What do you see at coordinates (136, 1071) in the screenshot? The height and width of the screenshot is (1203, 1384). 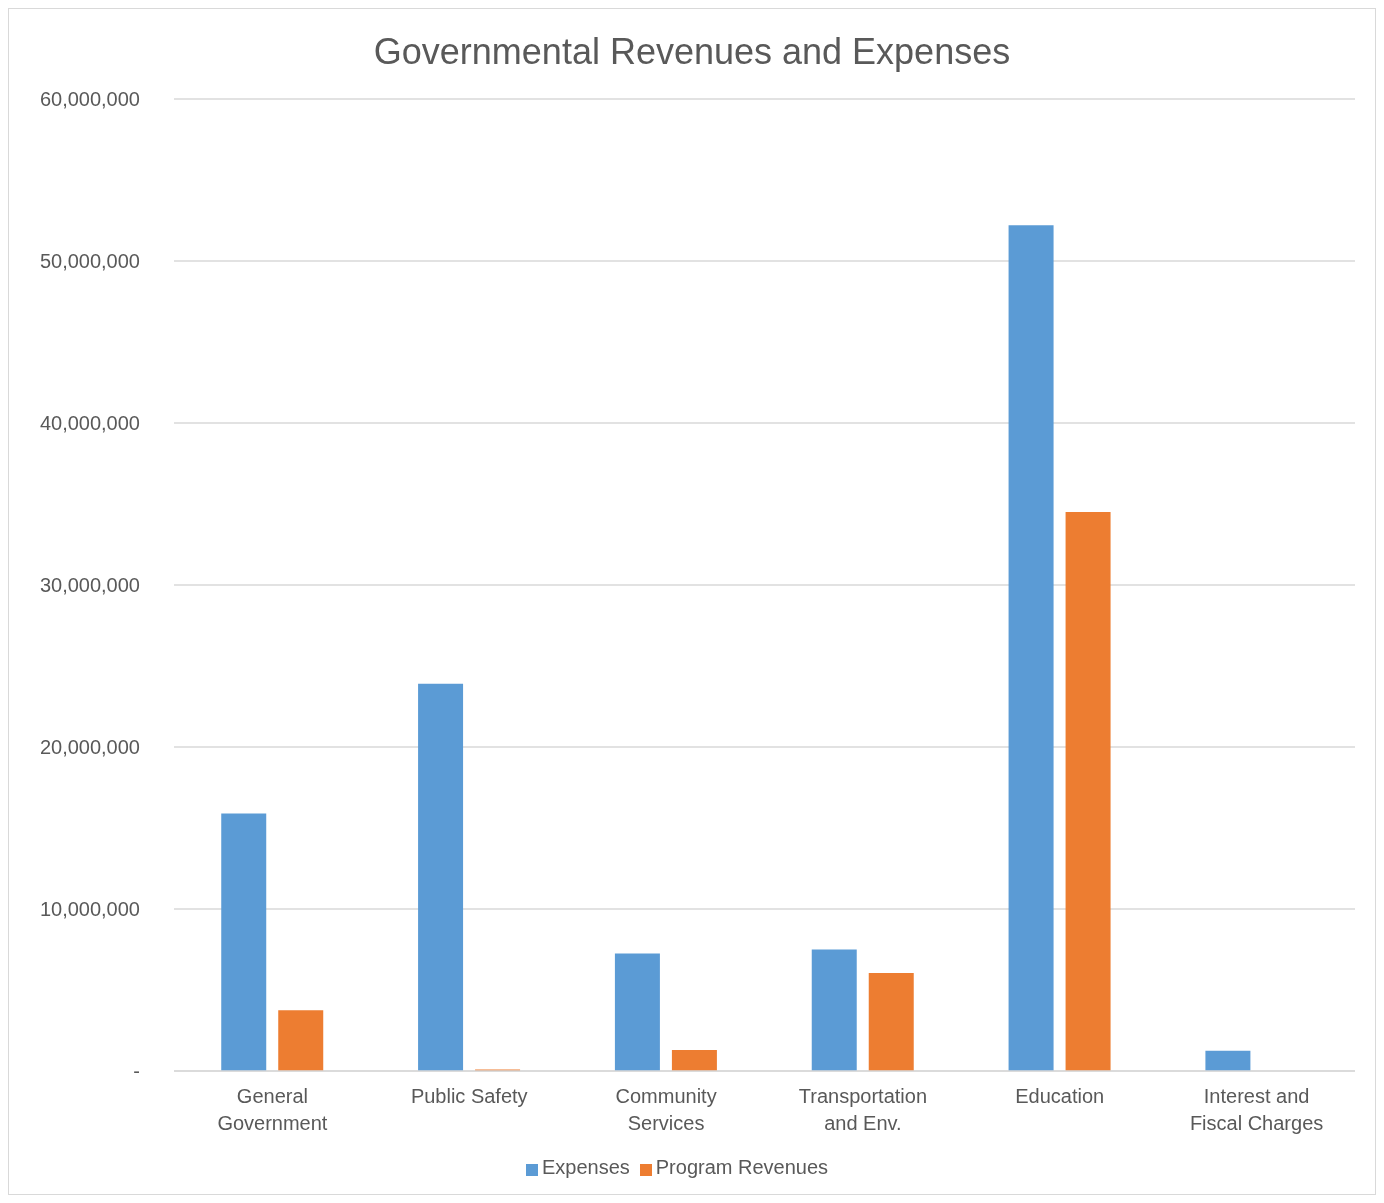 I see `y-tick-label: -` at bounding box center [136, 1071].